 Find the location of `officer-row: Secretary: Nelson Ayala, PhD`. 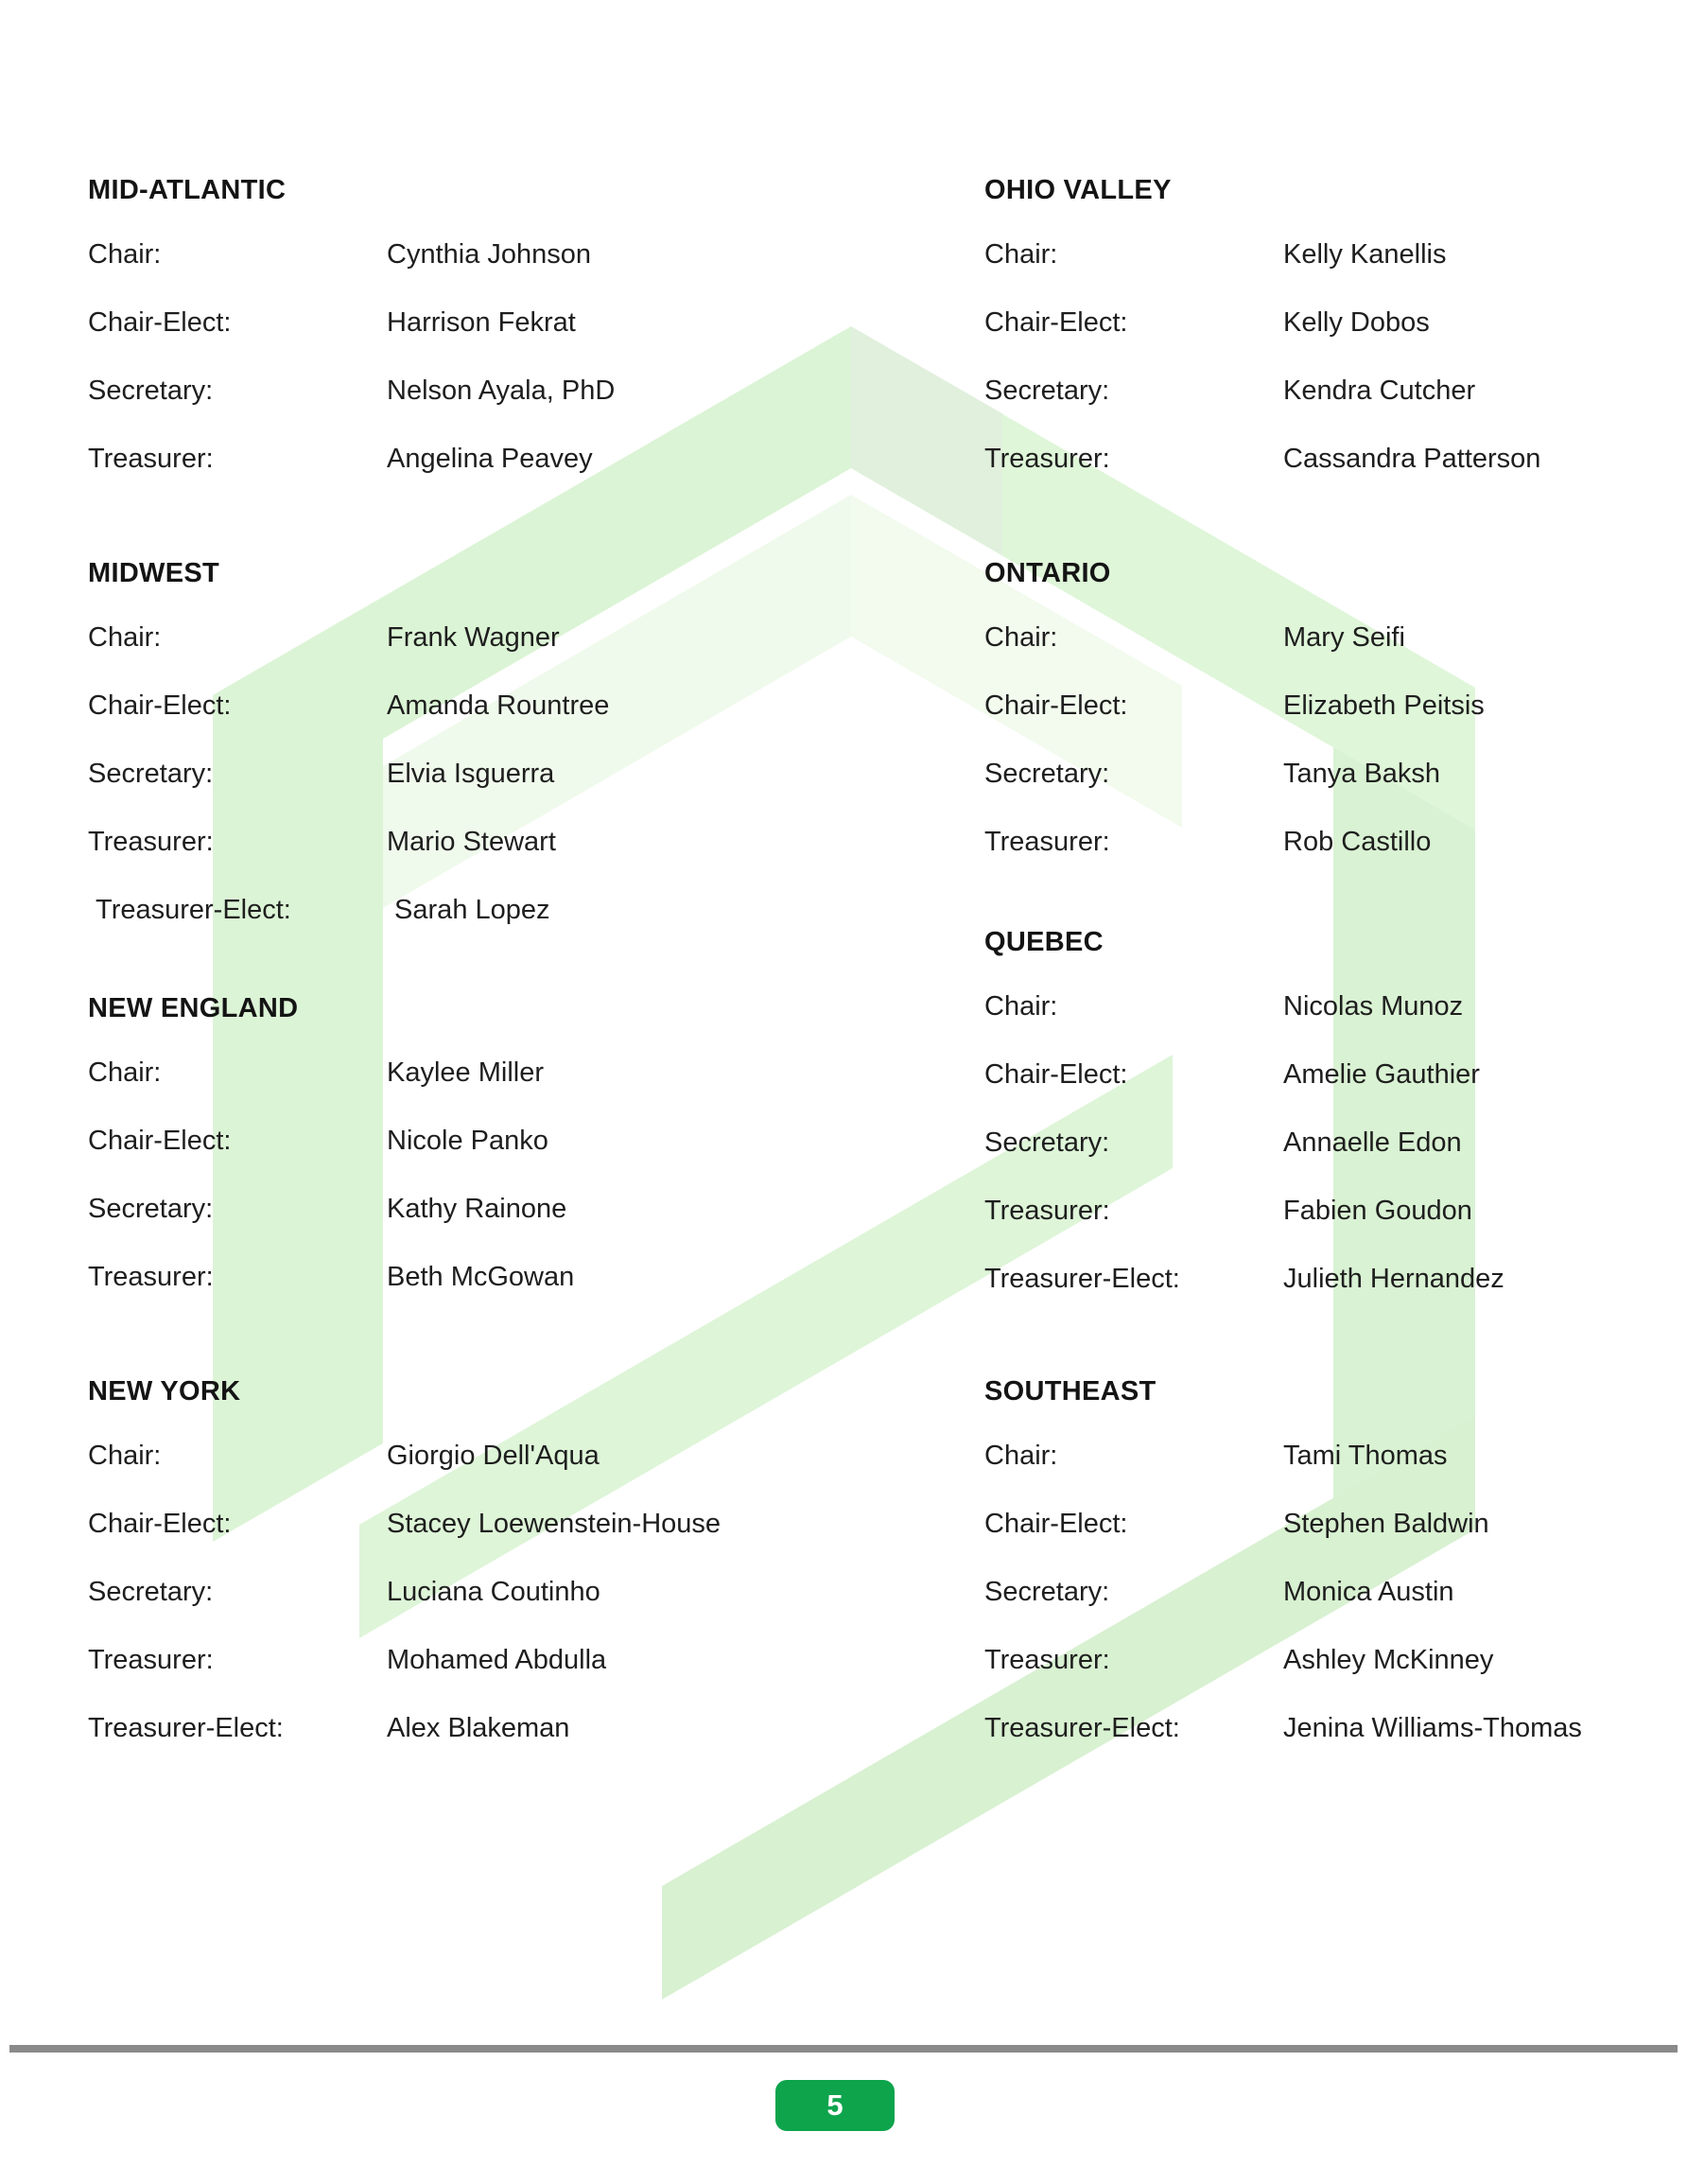

officer-row: Secretary: Nelson Ayala, PhD is located at coordinates (495, 408).